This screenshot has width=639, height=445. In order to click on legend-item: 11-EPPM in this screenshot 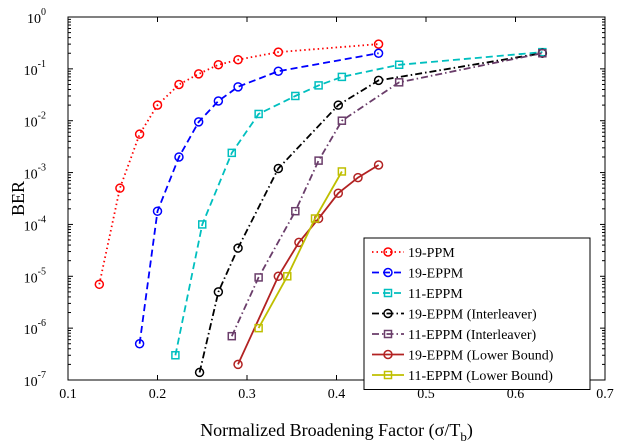, I will do `click(417, 294)`.